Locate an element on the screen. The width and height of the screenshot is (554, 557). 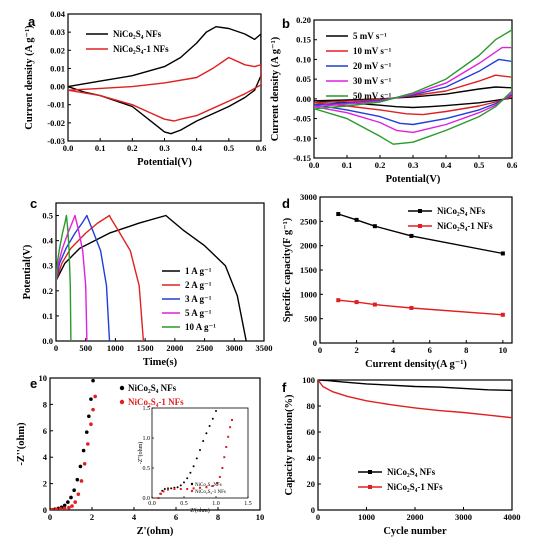
x-tick-label: 3000 is located at coordinates (234, 348).